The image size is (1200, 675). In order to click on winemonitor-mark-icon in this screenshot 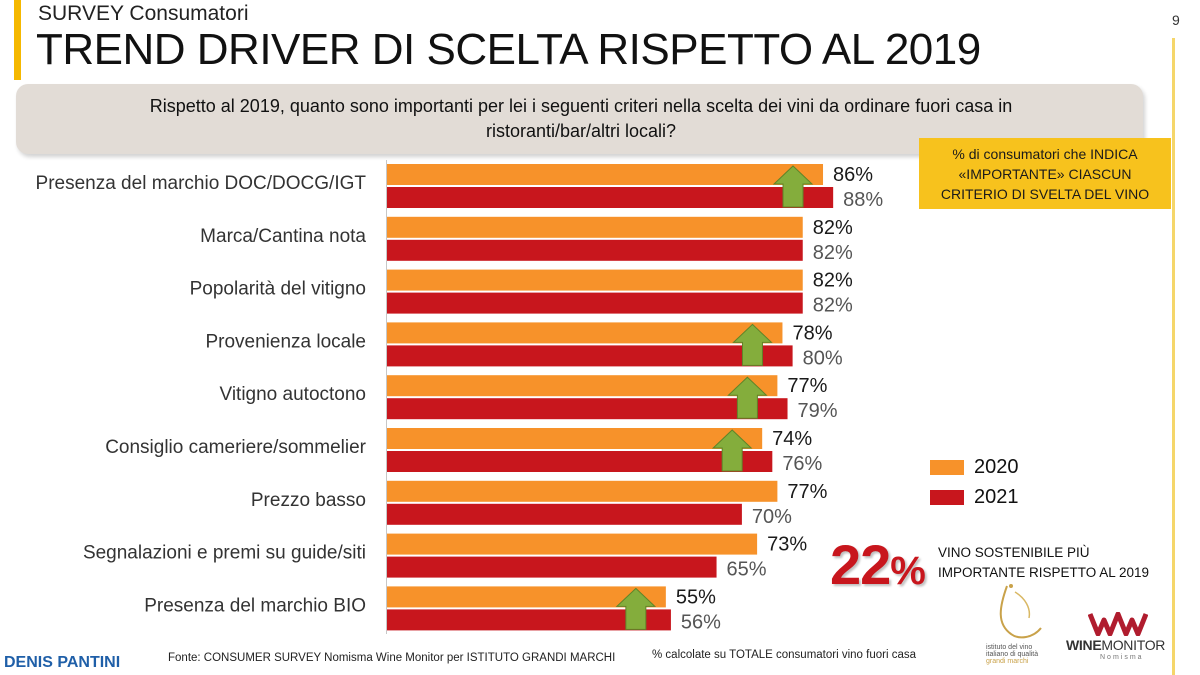, I will do `click(1118, 624)`.